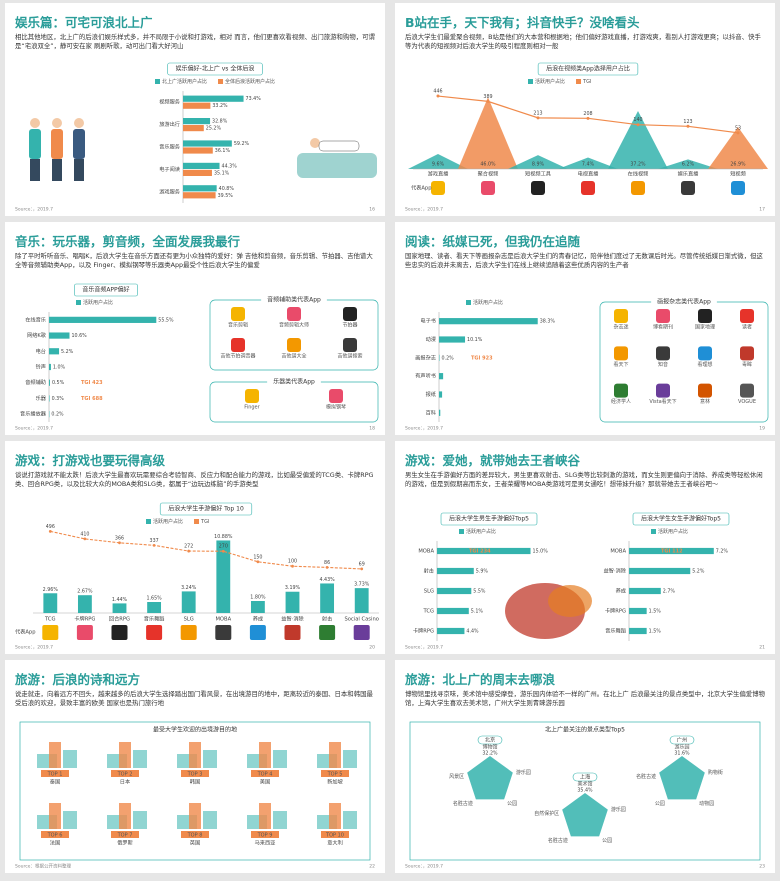 The height and width of the screenshot is (881, 780). Describe the element at coordinates (335, 843) in the screenshot. I see `destination-name: 意大利` at that location.